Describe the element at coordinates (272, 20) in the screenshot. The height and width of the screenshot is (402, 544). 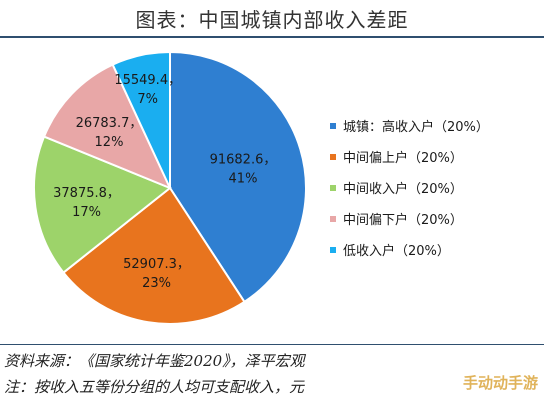
I see `chart-title: 图表：中国城镇内部收入差距` at that location.